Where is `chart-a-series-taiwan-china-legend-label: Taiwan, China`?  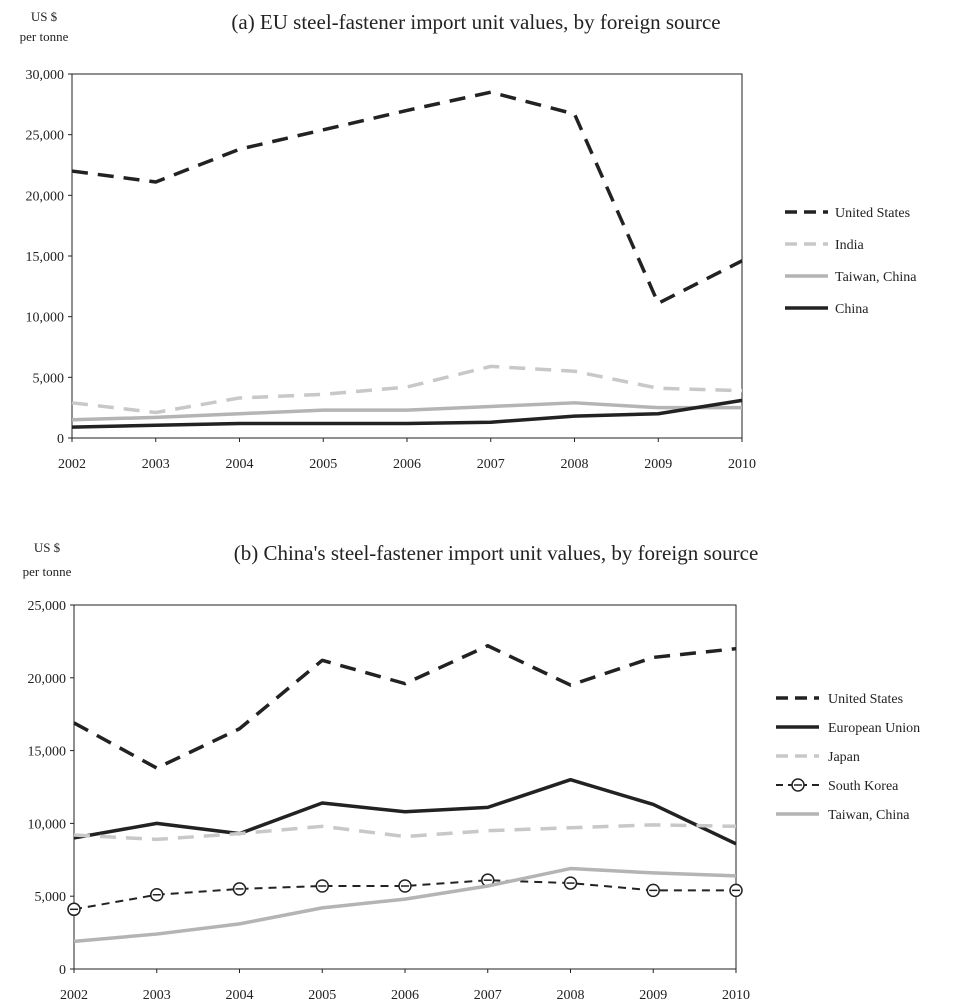
chart-a-series-taiwan-china-legend-label: Taiwan, China is located at coordinates (876, 277).